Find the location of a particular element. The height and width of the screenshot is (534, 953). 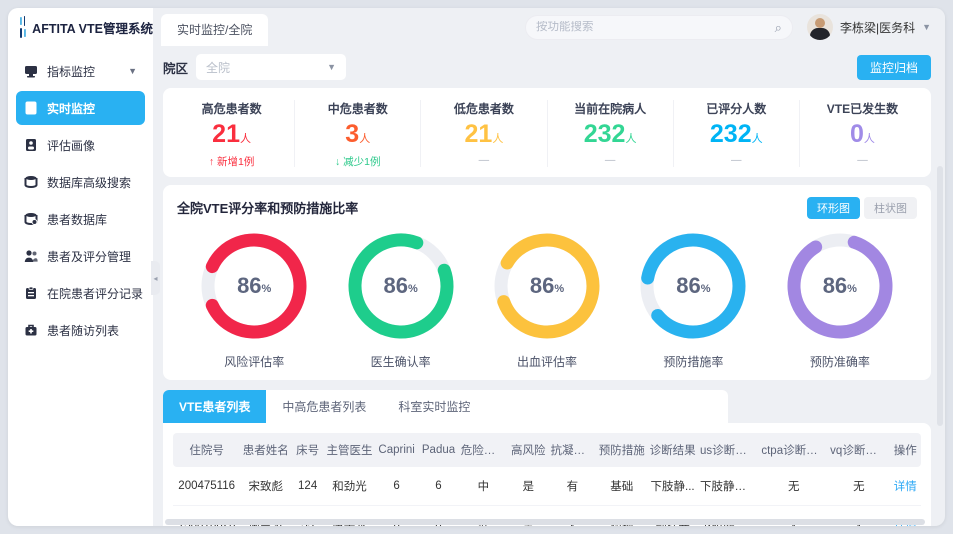

sidebar-item-label: 患者及评分管理 is located at coordinates (89, 256).